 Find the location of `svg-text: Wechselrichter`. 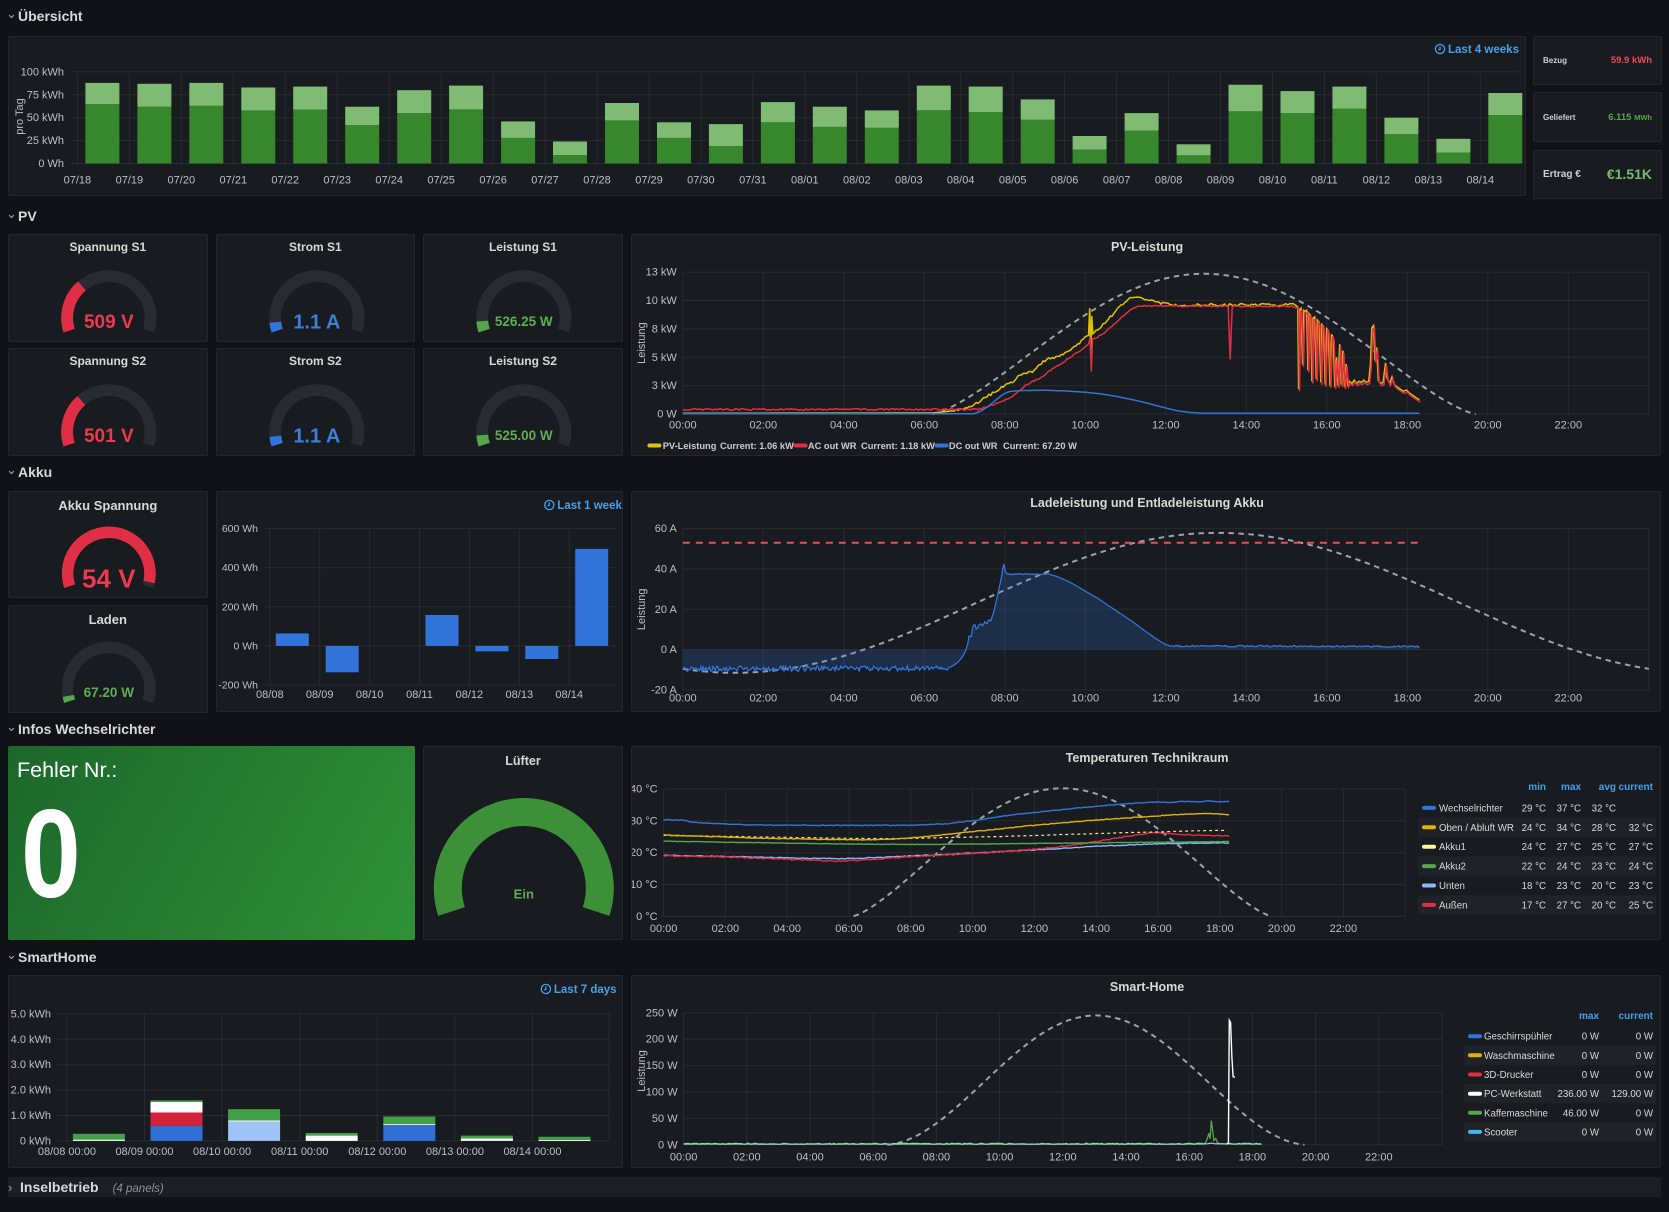

svg-text: Wechselrichter is located at coordinates (1471, 808).